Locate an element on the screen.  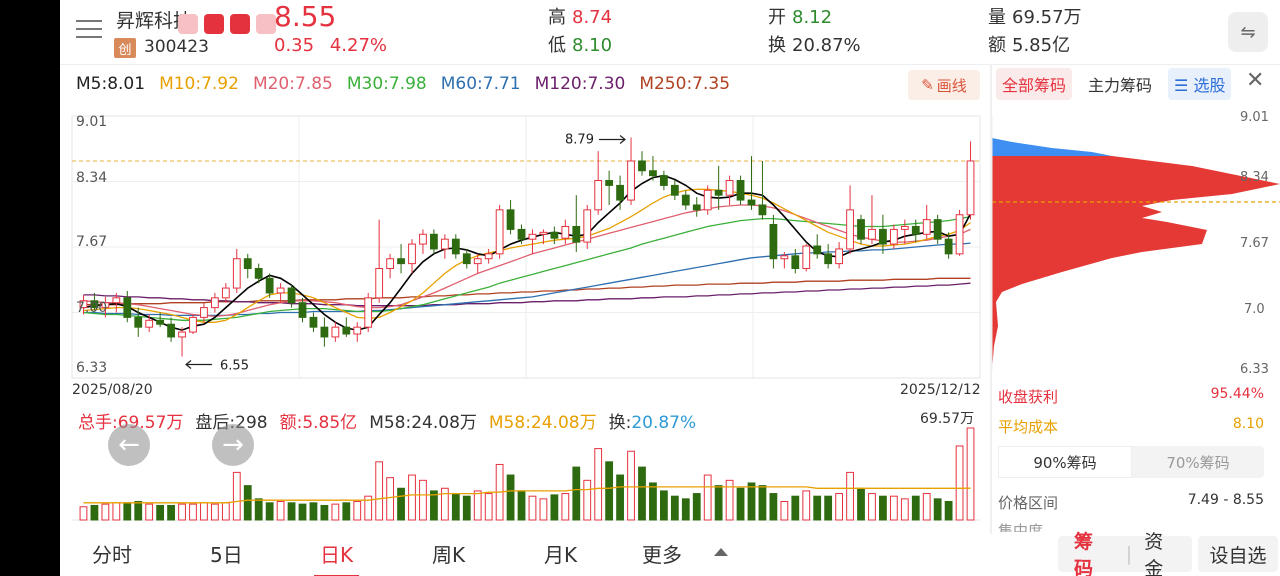
y-tick-label: 6.33 is located at coordinates (92, 368).